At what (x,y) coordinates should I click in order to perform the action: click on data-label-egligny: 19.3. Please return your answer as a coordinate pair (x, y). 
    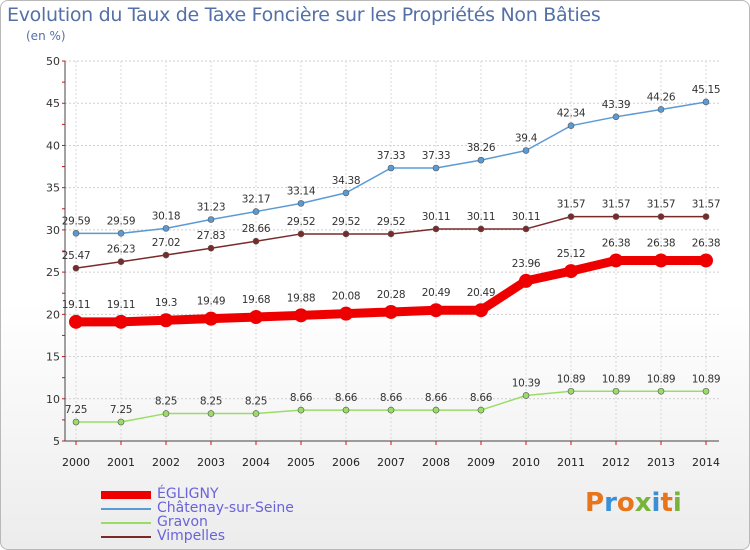
    Looking at the image, I should click on (166, 303).